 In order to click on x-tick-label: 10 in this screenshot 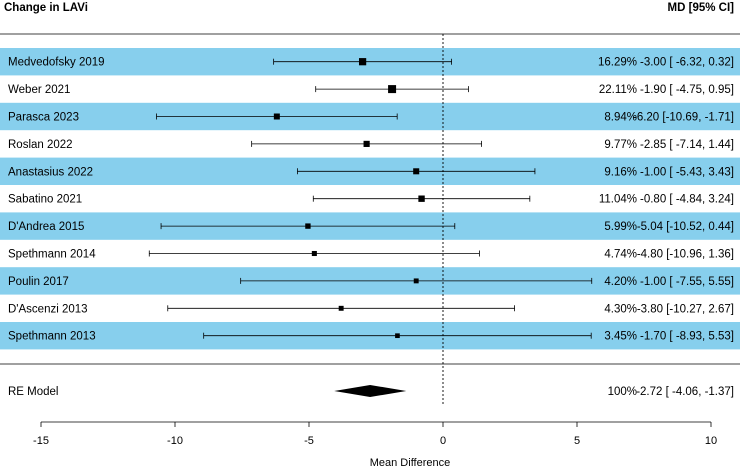, I will do `click(711, 441)`.